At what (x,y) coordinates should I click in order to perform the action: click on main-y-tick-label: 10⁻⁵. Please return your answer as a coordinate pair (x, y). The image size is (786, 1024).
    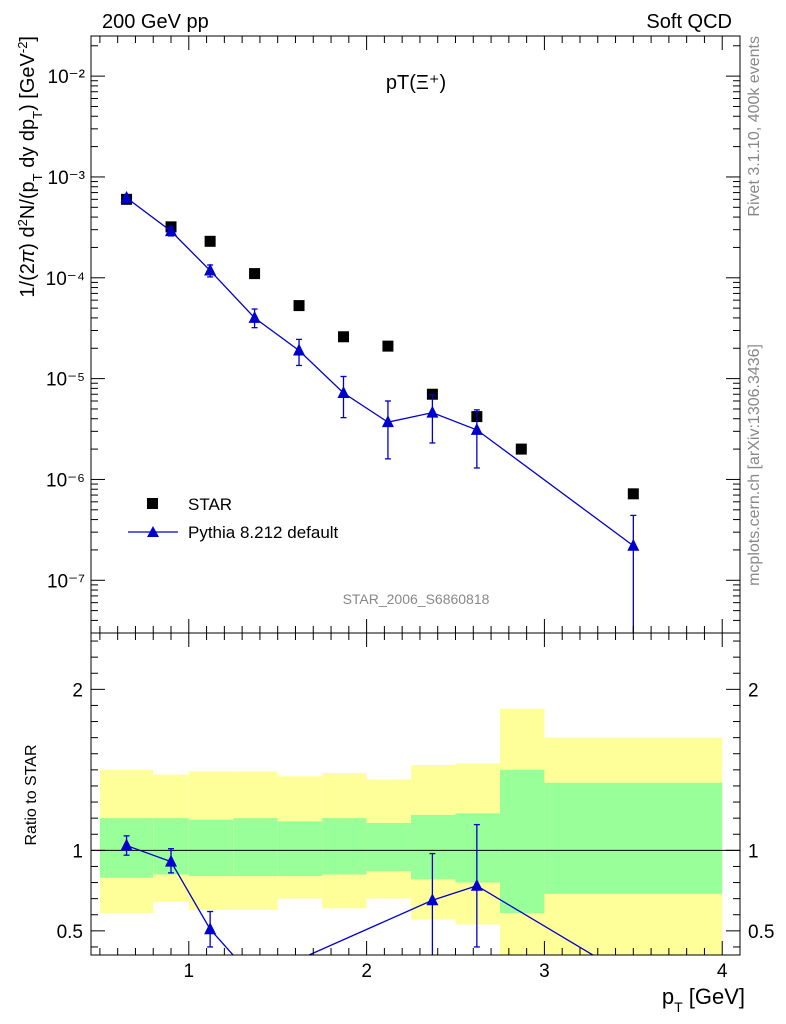
    Looking at the image, I should click on (65, 380).